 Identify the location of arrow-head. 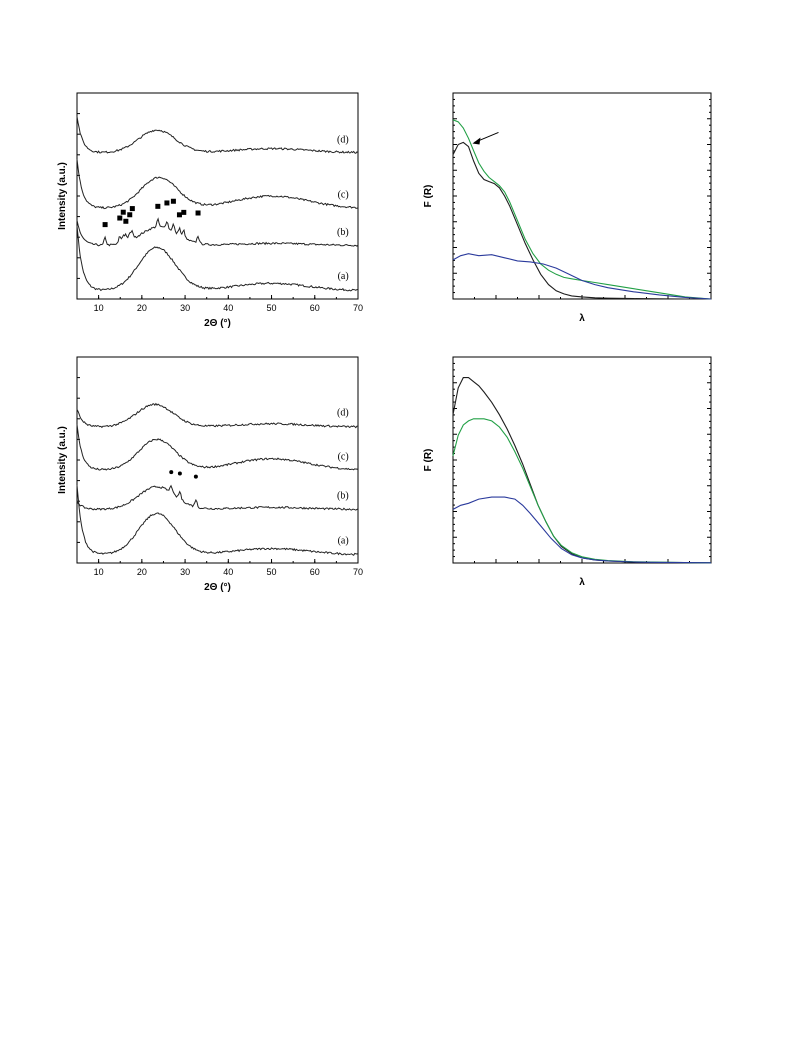
(476, 141).